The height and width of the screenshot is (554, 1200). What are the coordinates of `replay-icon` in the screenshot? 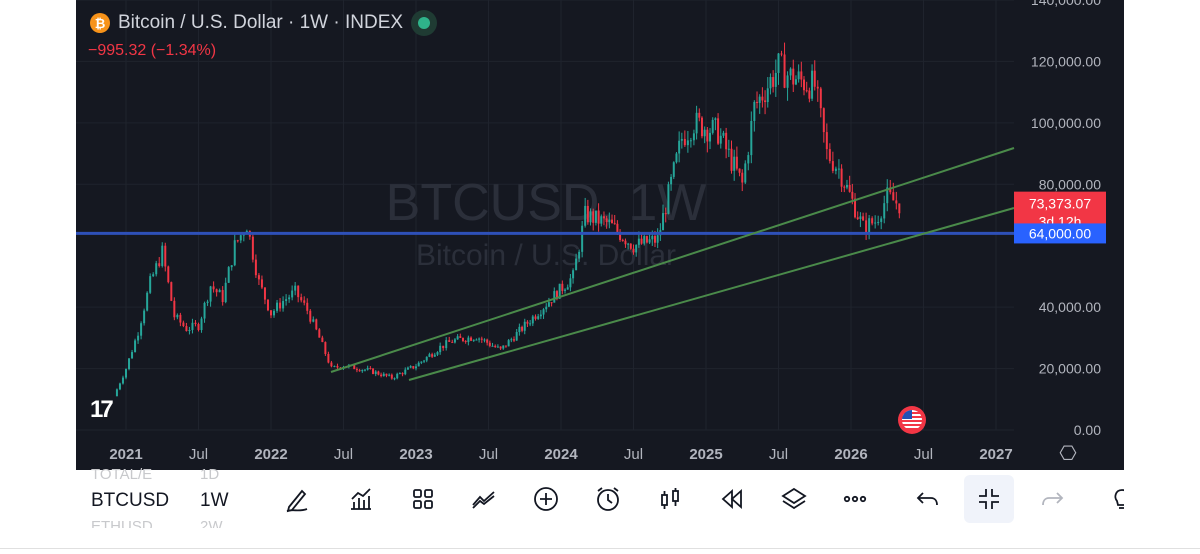 It's located at (732, 499).